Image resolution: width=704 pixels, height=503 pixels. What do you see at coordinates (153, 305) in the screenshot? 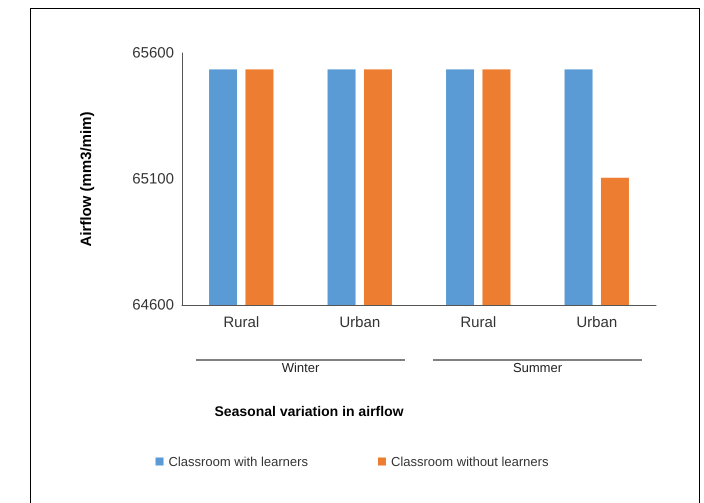
I see `y-tick-label: 64600` at bounding box center [153, 305].